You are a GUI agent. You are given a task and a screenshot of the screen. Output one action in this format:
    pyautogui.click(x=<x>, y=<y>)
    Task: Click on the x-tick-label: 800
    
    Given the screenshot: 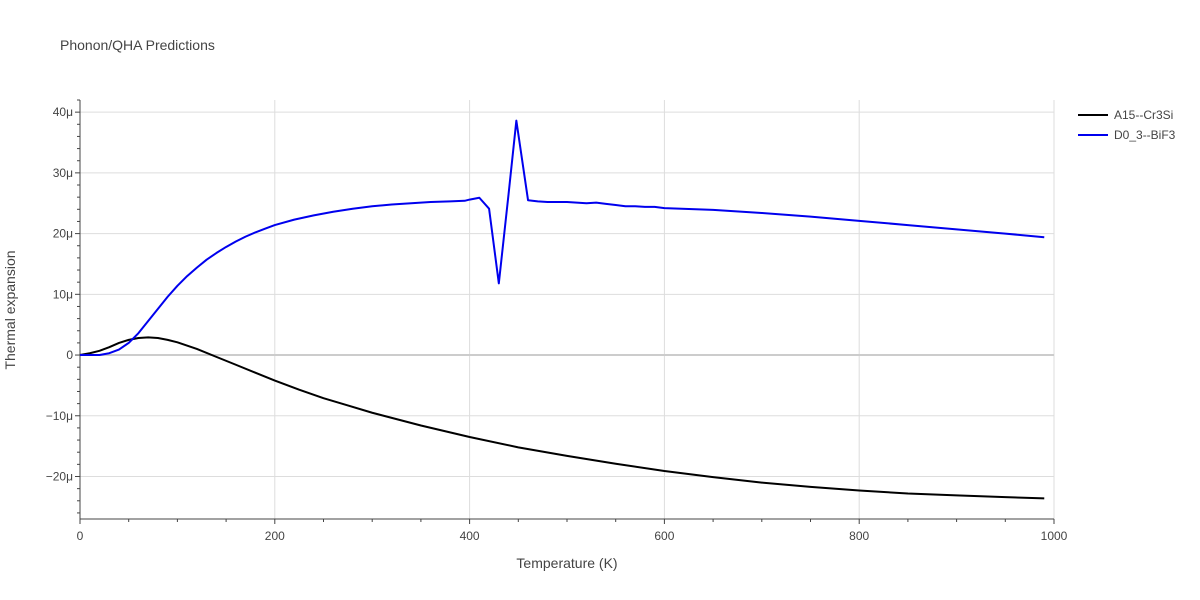 What is the action you would take?
    pyautogui.click(x=859, y=536)
    